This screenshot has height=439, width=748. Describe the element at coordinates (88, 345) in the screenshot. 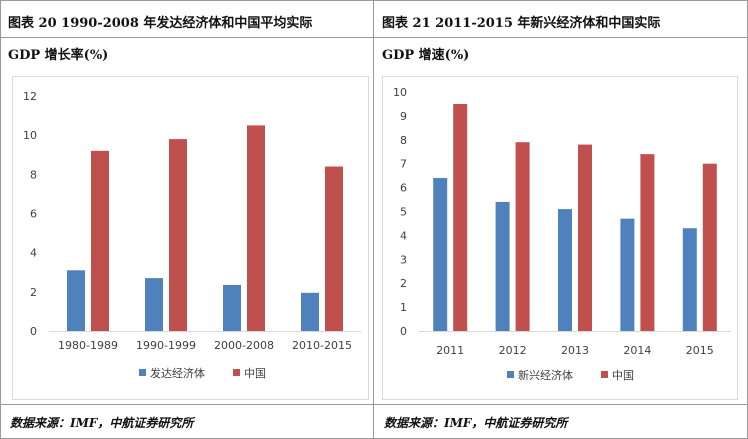

I see `category-label: 1980-1989` at that location.